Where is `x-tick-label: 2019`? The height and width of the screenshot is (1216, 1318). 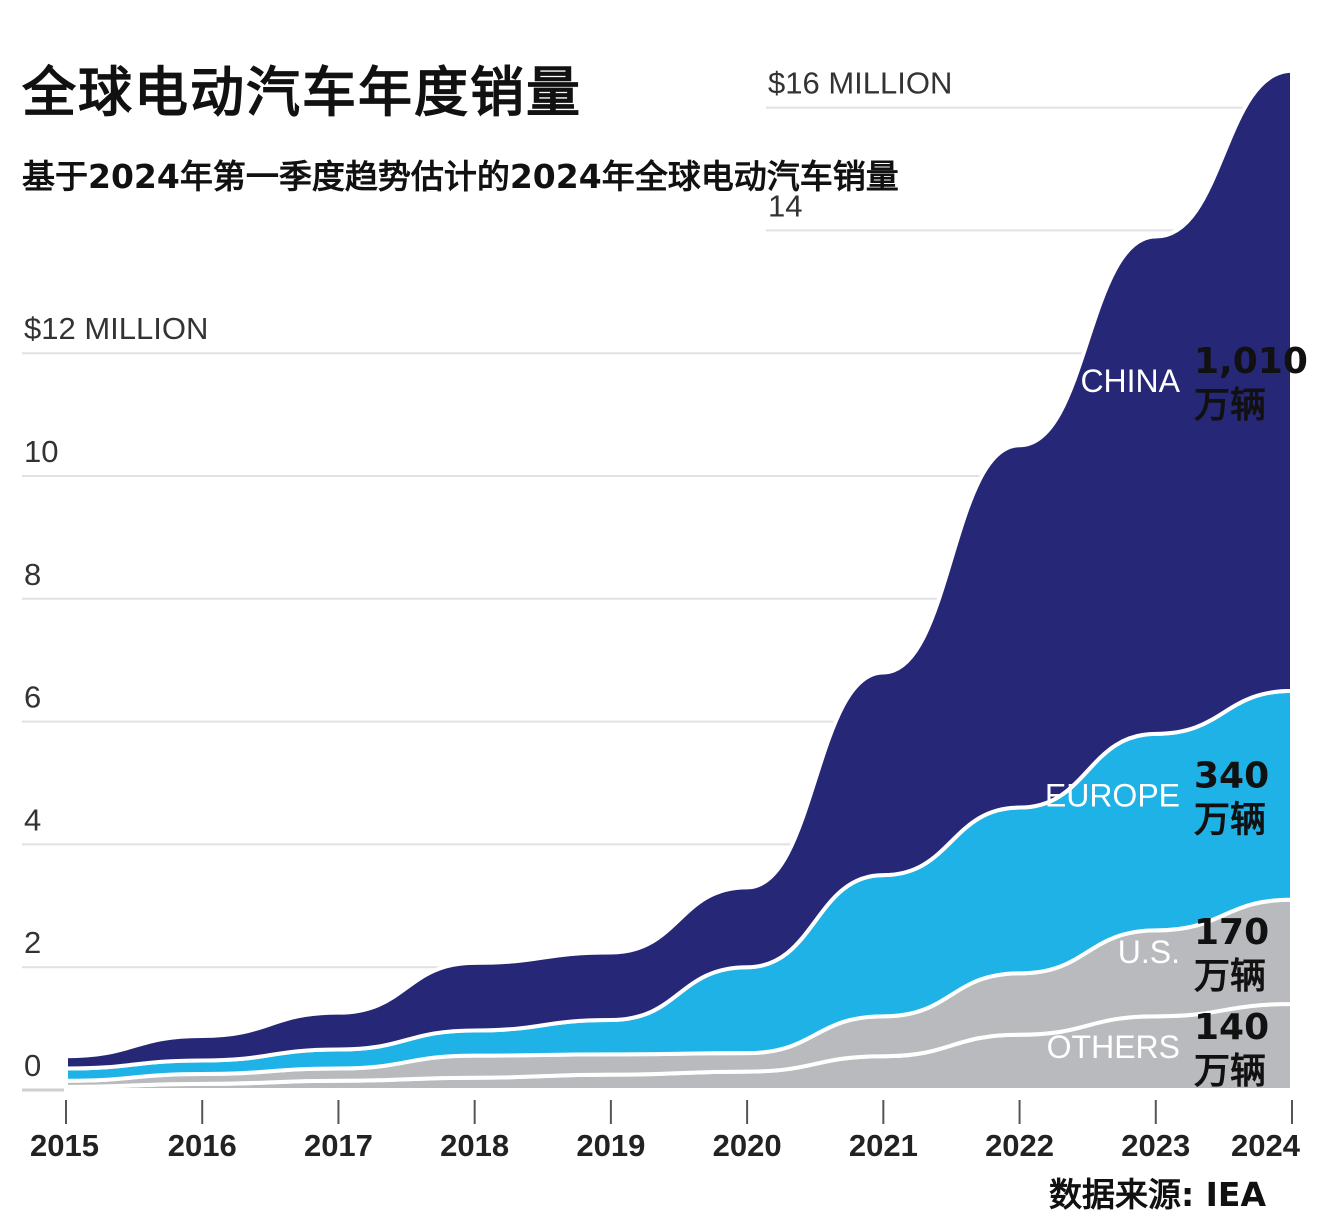 x-tick-label: 2019 is located at coordinates (610, 1145).